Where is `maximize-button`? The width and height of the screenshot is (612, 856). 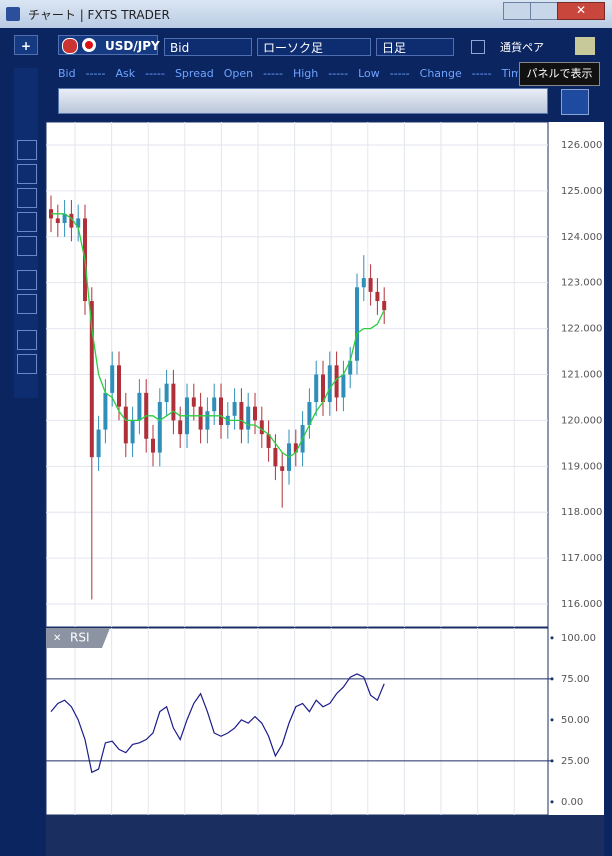 maximize-button is located at coordinates (544, 11).